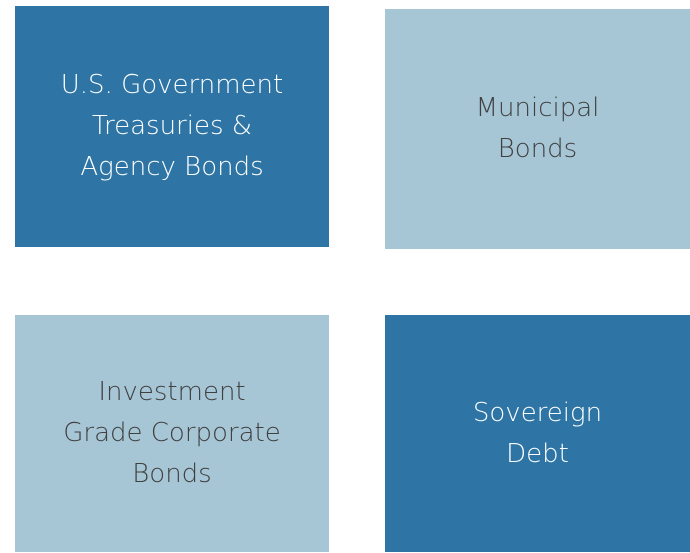 The image size is (690, 553). Describe the element at coordinates (537, 108) in the screenshot. I see `node-label: Municipal` at that location.